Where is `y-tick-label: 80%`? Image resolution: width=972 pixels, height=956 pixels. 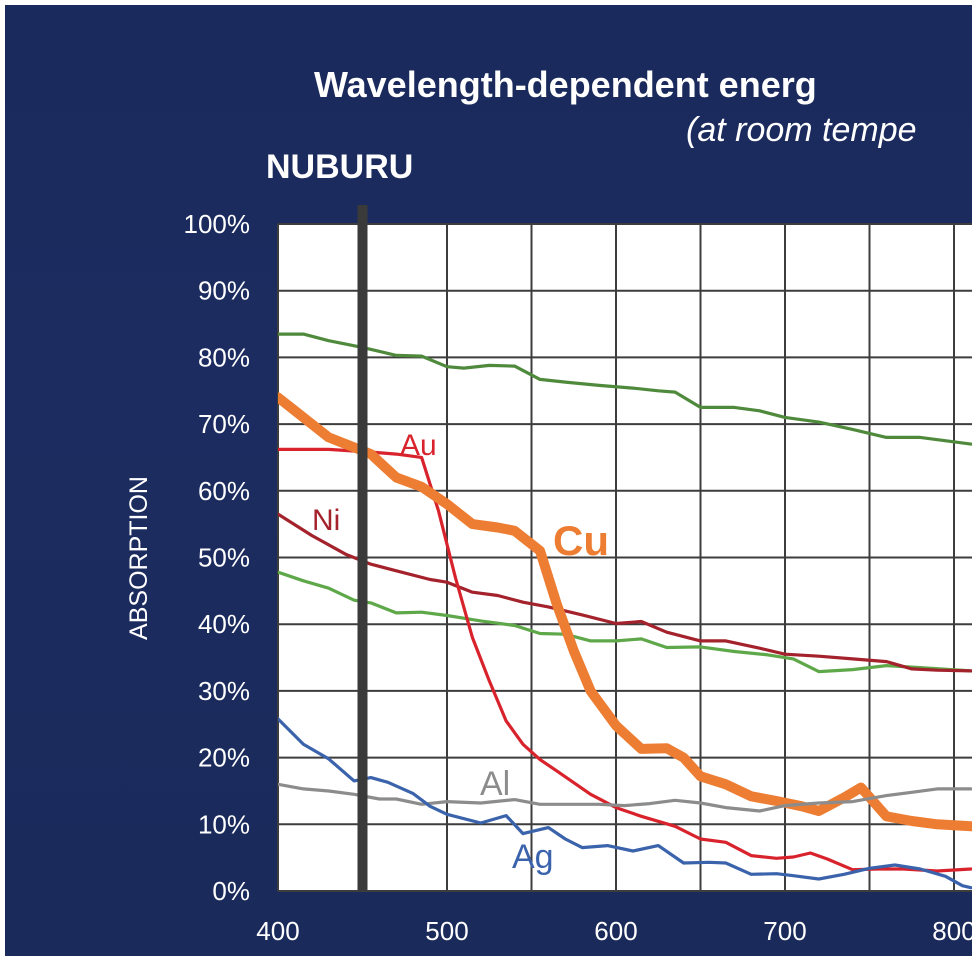 y-tick-label: 80% is located at coordinates (224, 357).